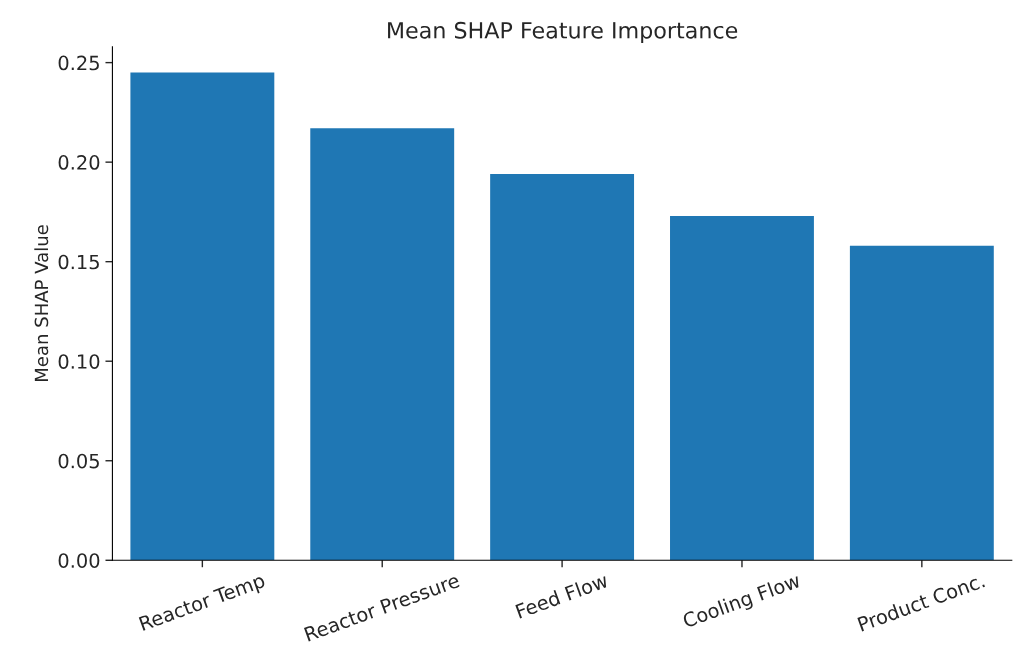 This screenshot has width=1022, height=667. What do you see at coordinates (562, 595) in the screenshot?
I see `x-tick-label: Feed Flow` at bounding box center [562, 595].